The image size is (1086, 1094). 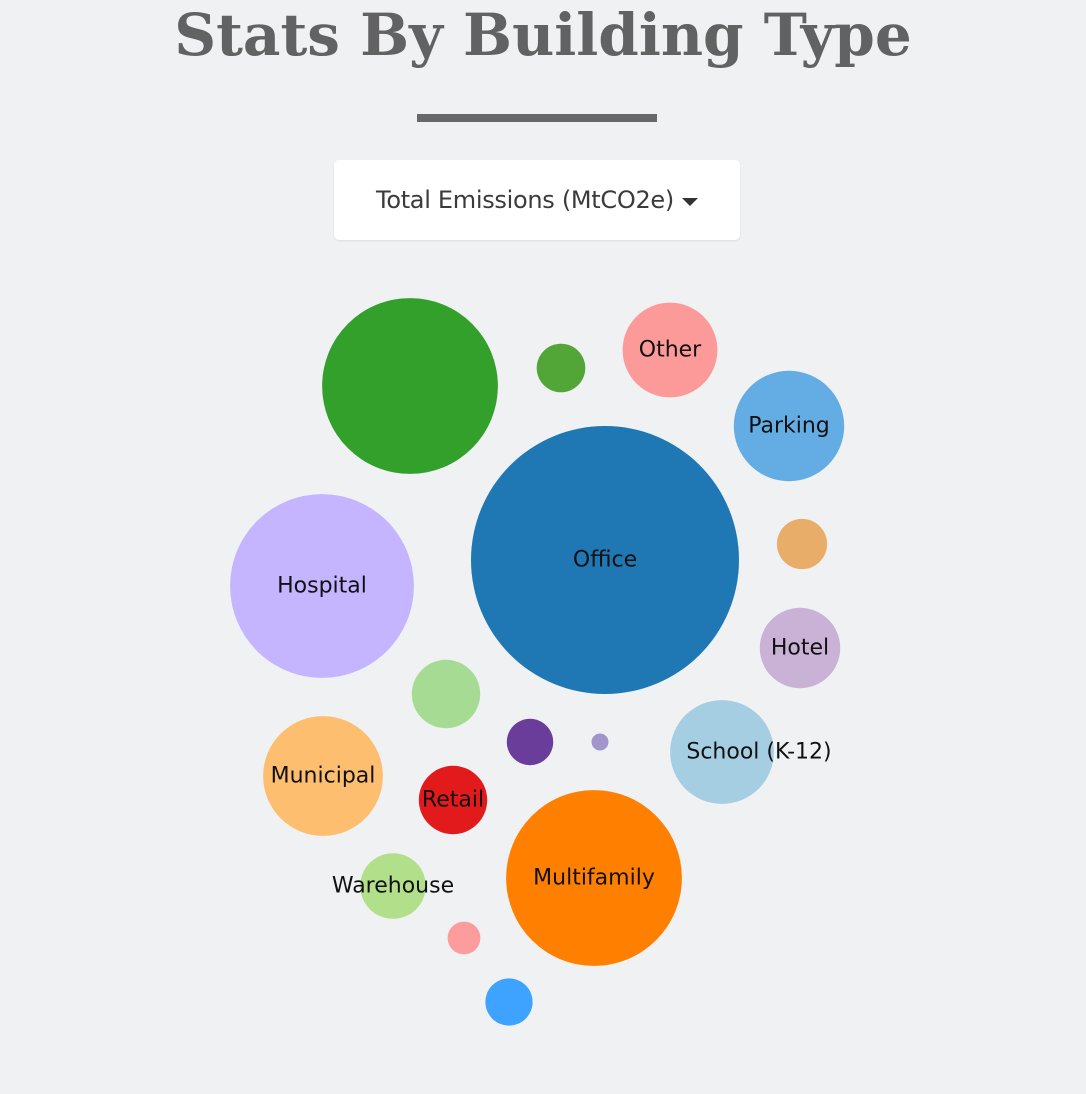 I want to click on bubble-parking: Parking, so click(x=789, y=426).